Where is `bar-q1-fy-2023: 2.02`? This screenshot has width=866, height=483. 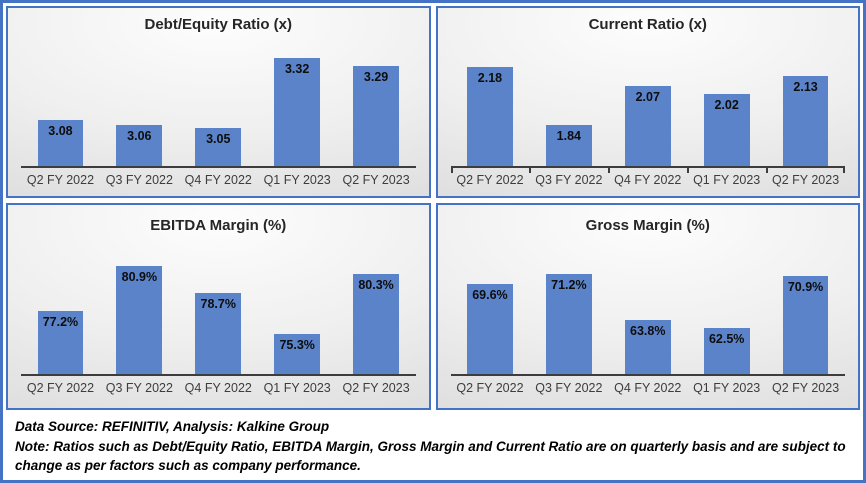
bar-q1-fy-2023: 2.02 is located at coordinates (726, 130).